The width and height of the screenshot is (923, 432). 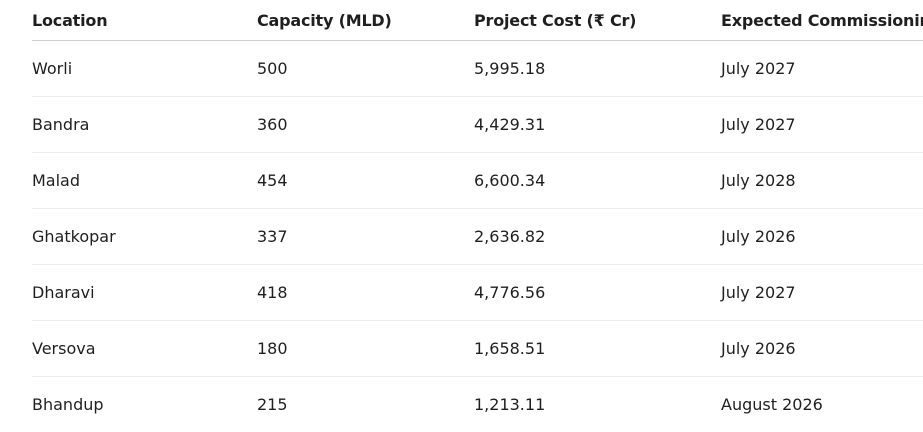 I want to click on cell-project-cost: 2,636.82, so click(x=597, y=237).